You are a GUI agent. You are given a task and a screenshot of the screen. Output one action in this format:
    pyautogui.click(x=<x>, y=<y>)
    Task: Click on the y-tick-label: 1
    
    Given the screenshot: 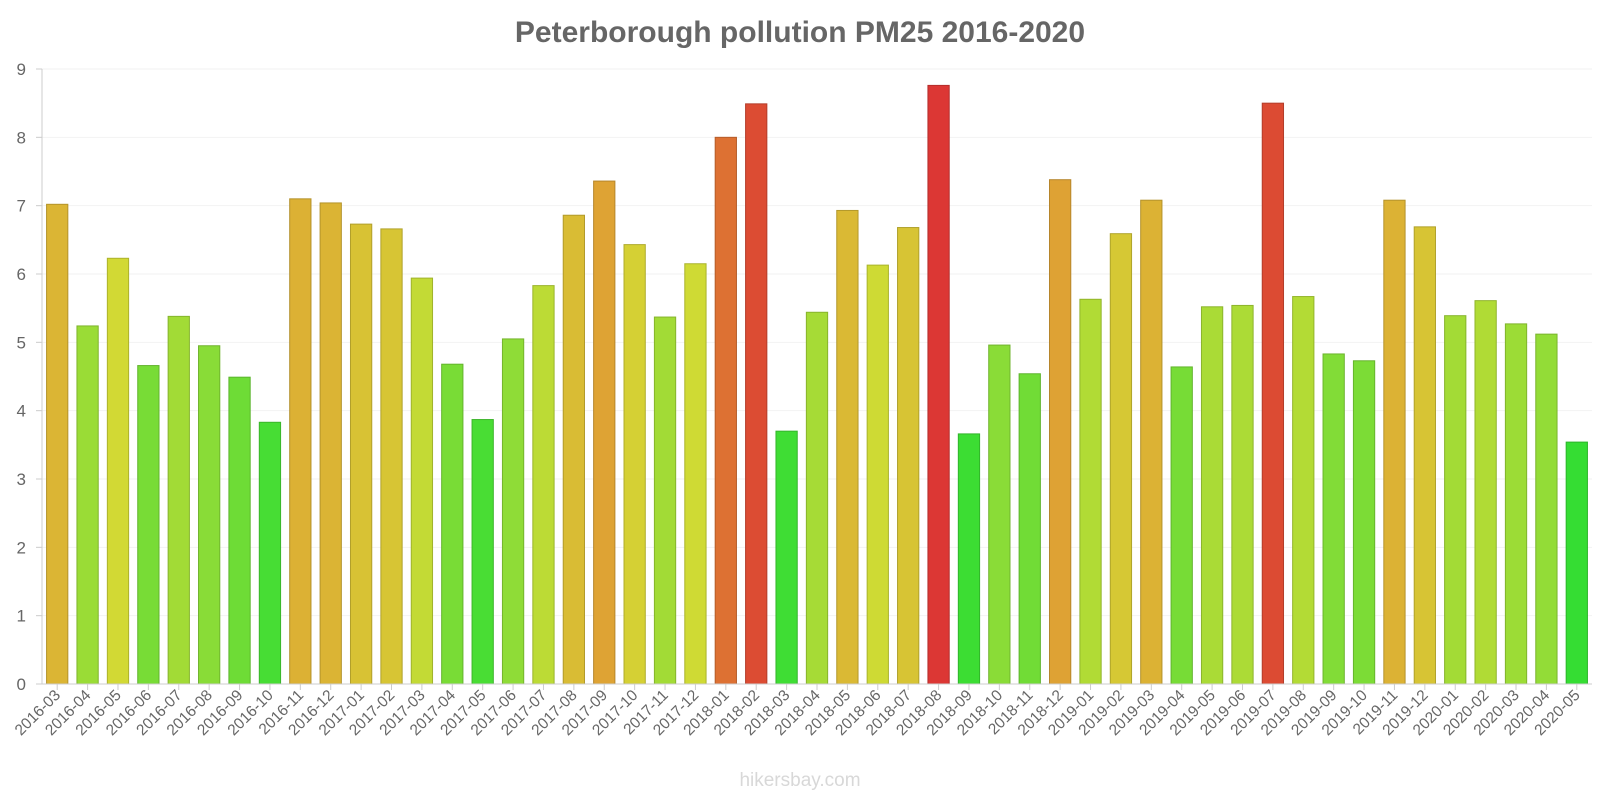 What is the action you would take?
    pyautogui.click(x=21, y=616)
    